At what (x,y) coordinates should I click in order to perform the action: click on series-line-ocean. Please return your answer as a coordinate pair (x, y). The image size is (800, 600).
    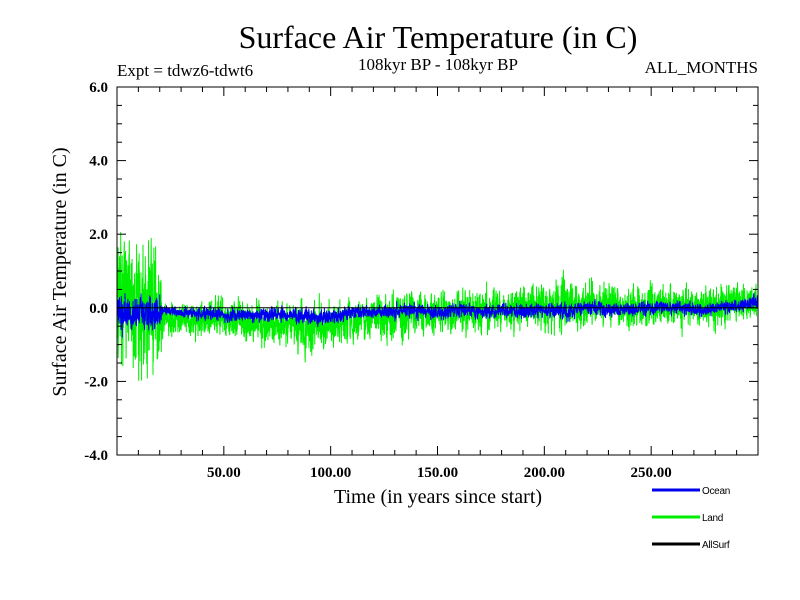
    Looking at the image, I should click on (437, 315).